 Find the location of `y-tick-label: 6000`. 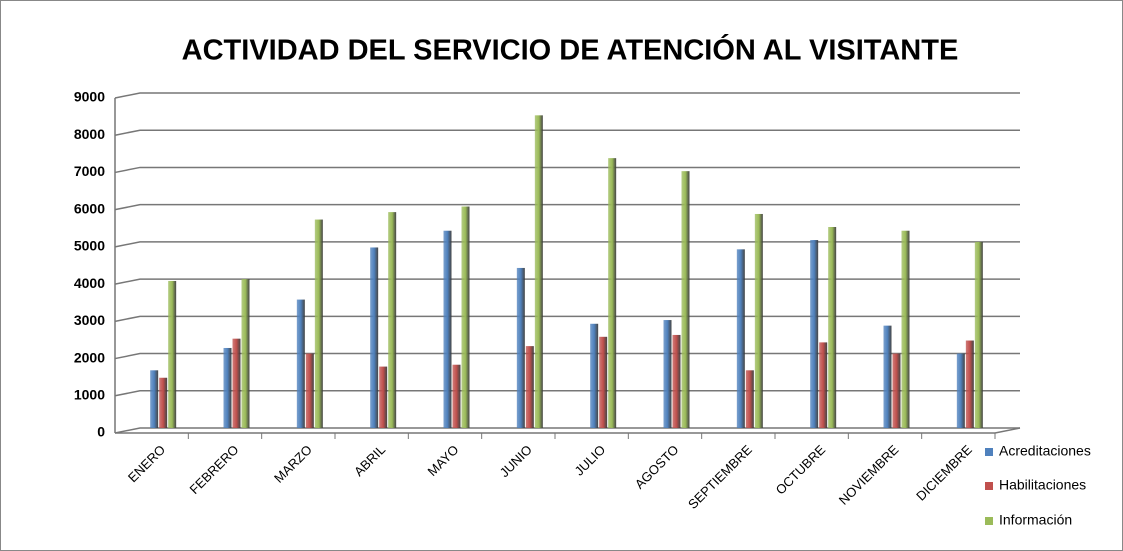

y-tick-label: 6000 is located at coordinates (89, 208).